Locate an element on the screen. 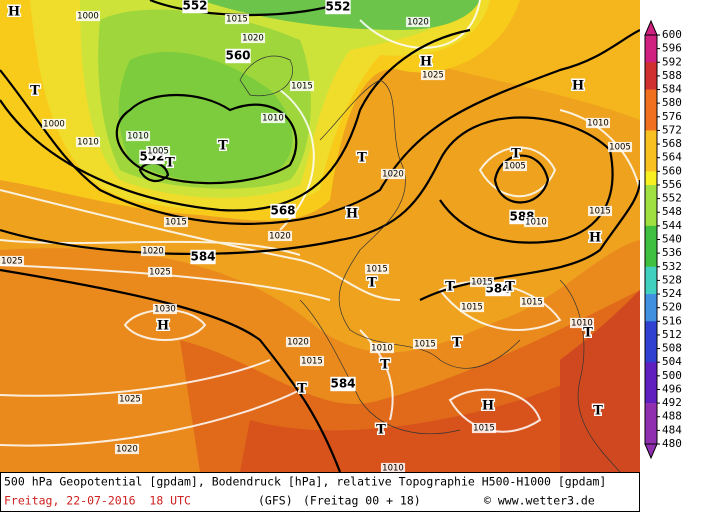 The width and height of the screenshot is (704, 517). colorbar-label: 576 is located at coordinates (672, 116).